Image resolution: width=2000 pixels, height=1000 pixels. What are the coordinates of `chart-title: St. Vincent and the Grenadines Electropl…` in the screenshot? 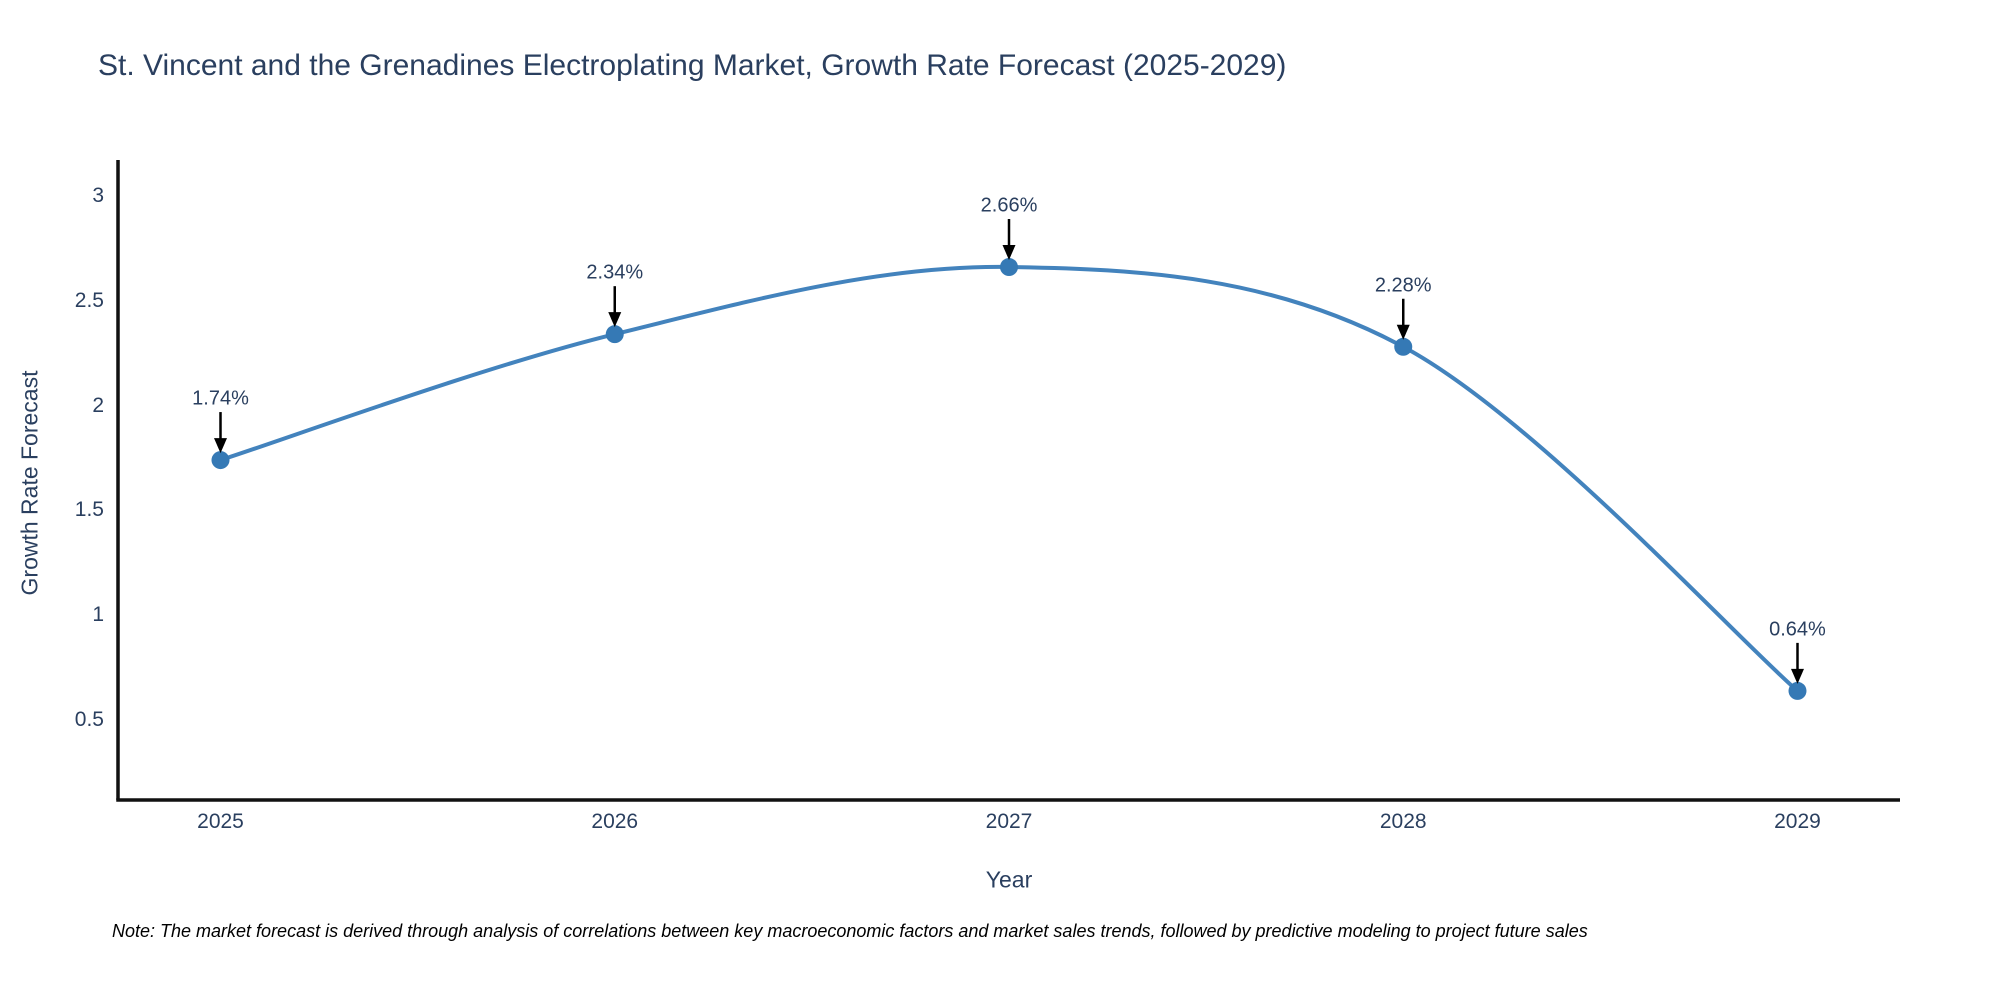 It's located at (692, 65).